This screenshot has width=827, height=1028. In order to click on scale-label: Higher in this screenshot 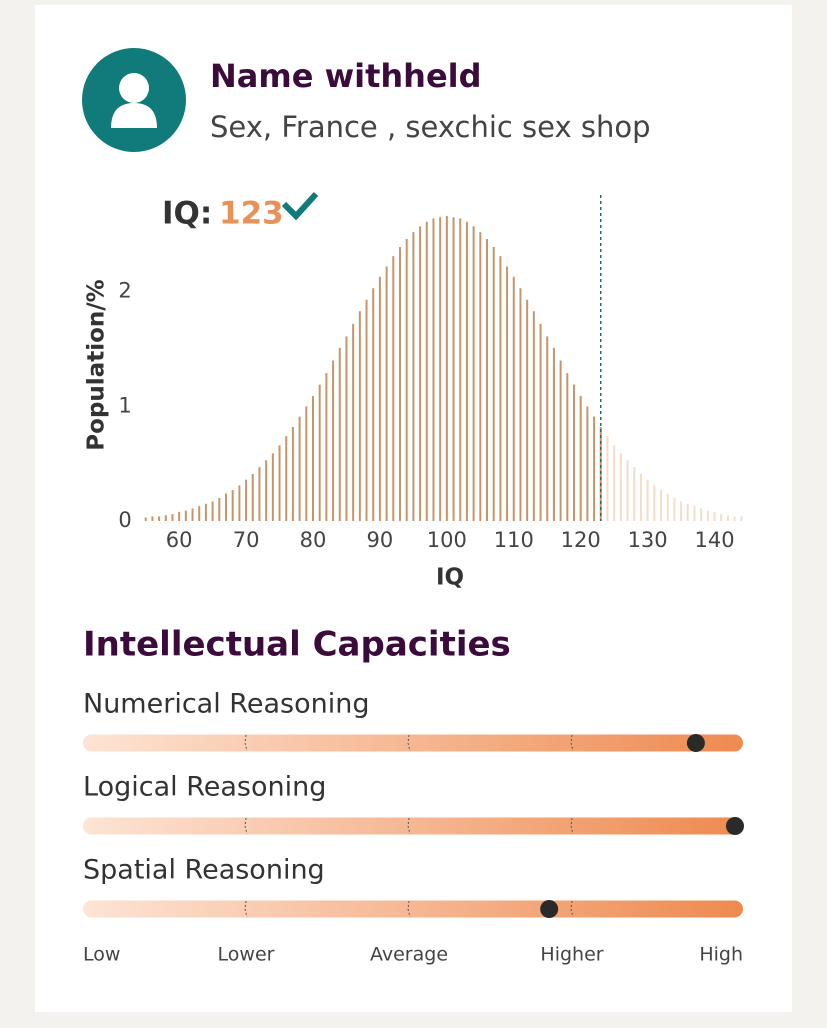, I will do `click(571, 955)`.